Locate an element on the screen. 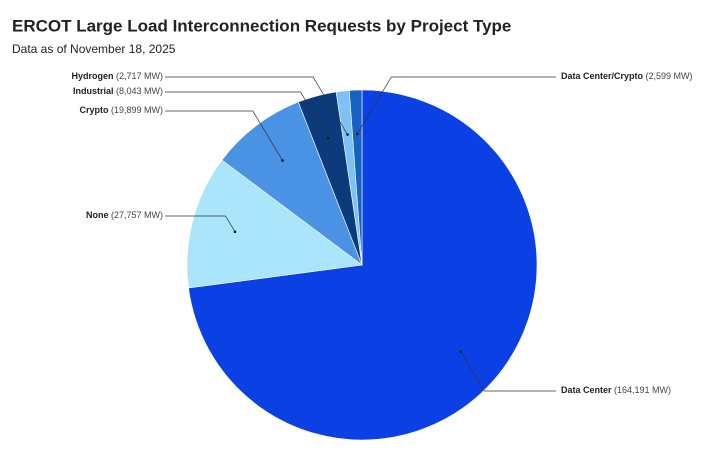 This screenshot has width=705, height=462. slice-label: Crypto (19,899 MW) is located at coordinates (121, 110).